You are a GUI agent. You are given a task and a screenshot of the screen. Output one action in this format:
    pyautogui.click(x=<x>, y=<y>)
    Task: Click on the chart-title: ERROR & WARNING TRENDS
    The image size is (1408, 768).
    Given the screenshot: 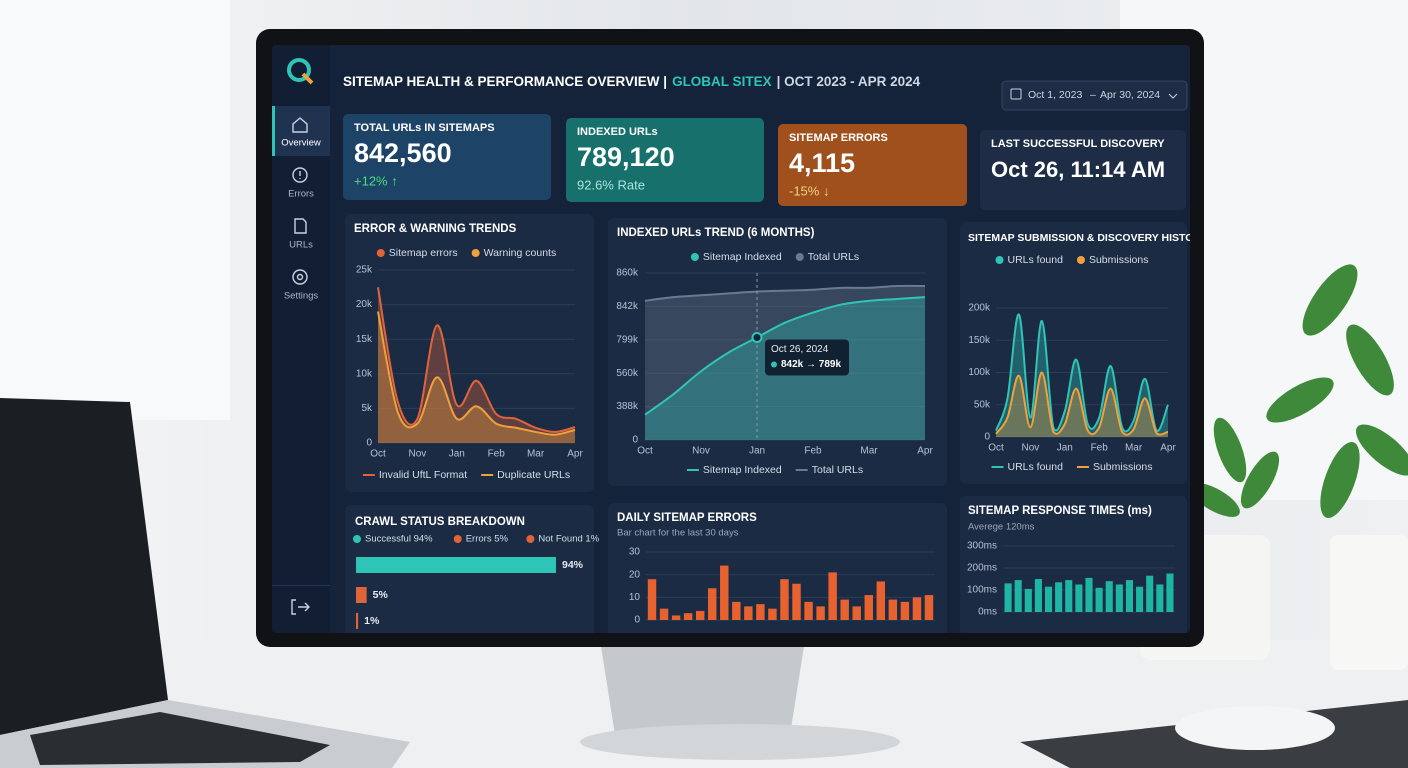 What is the action you would take?
    pyautogui.click(x=435, y=229)
    